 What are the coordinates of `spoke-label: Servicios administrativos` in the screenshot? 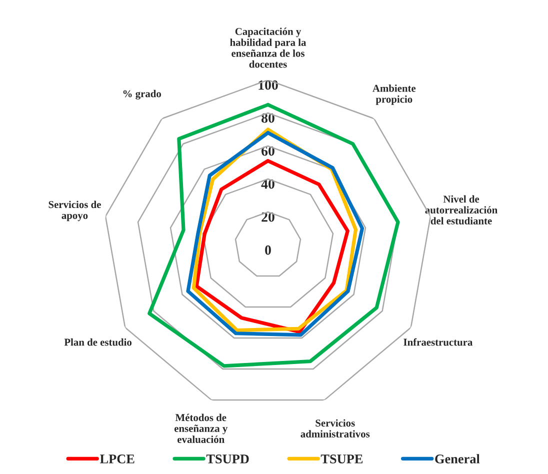 It's located at (335, 428).